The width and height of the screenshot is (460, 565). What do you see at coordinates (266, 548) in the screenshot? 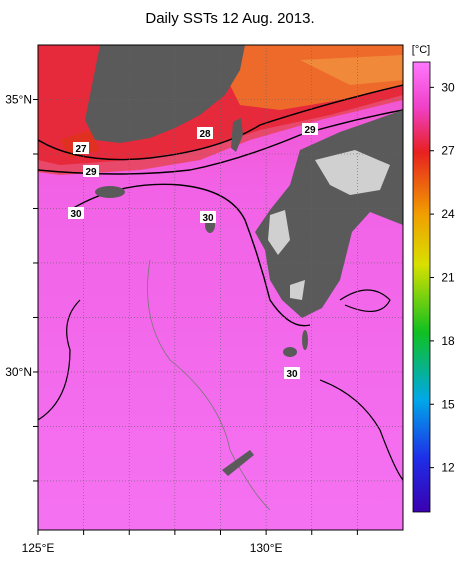
I see `x-tick-label: 130°E` at bounding box center [266, 548].